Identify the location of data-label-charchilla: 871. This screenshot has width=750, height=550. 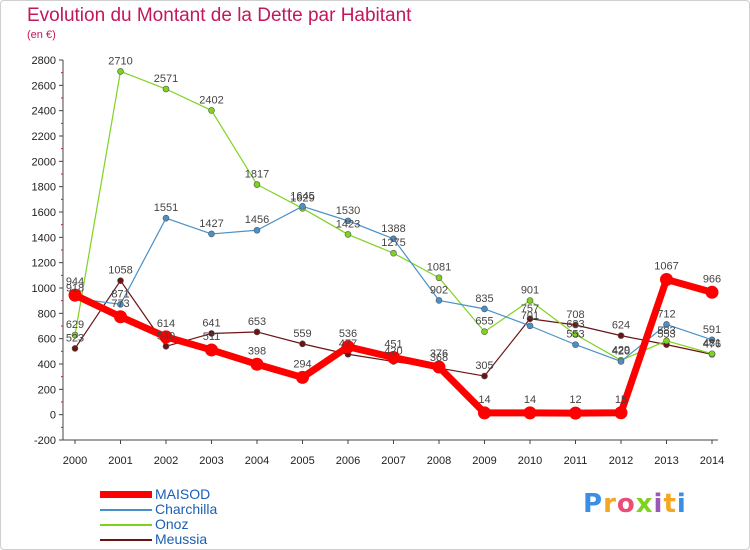
(120, 294).